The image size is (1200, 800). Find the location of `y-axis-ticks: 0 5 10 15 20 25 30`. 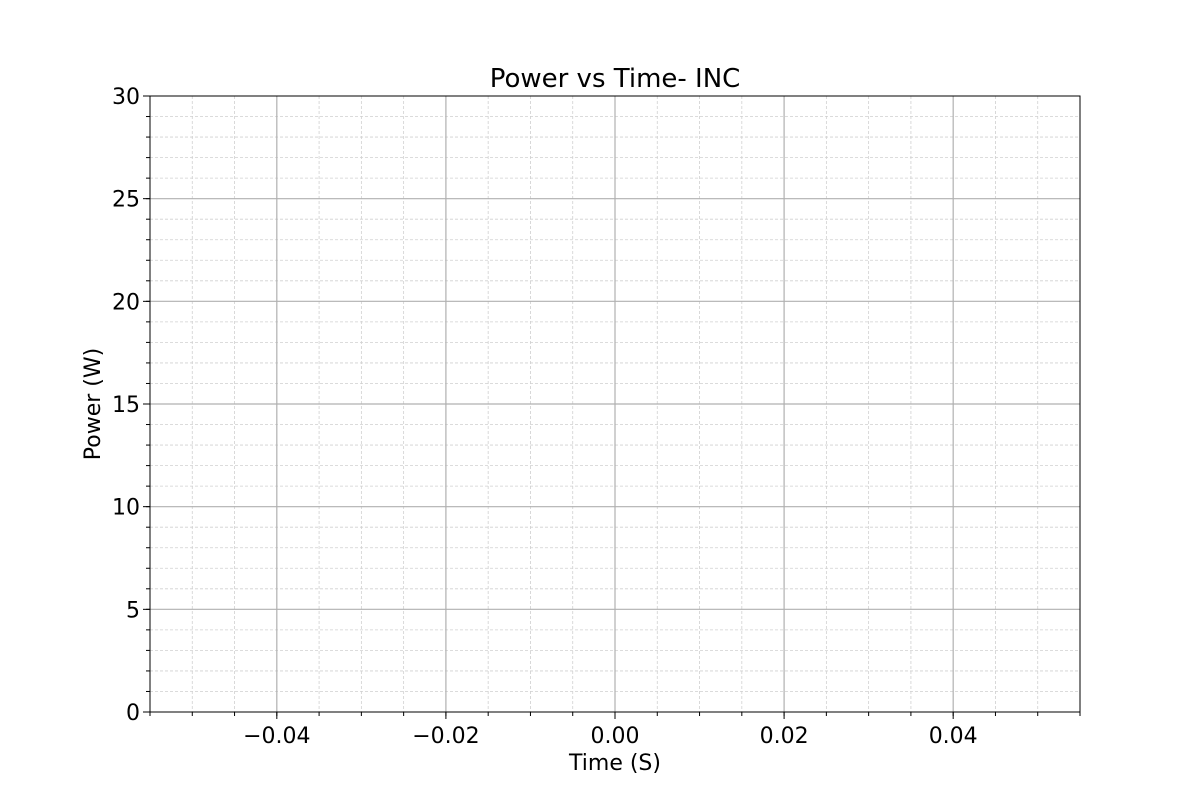

y-axis-ticks: 0 5 10 15 20 25 30 is located at coordinates (131, 405).